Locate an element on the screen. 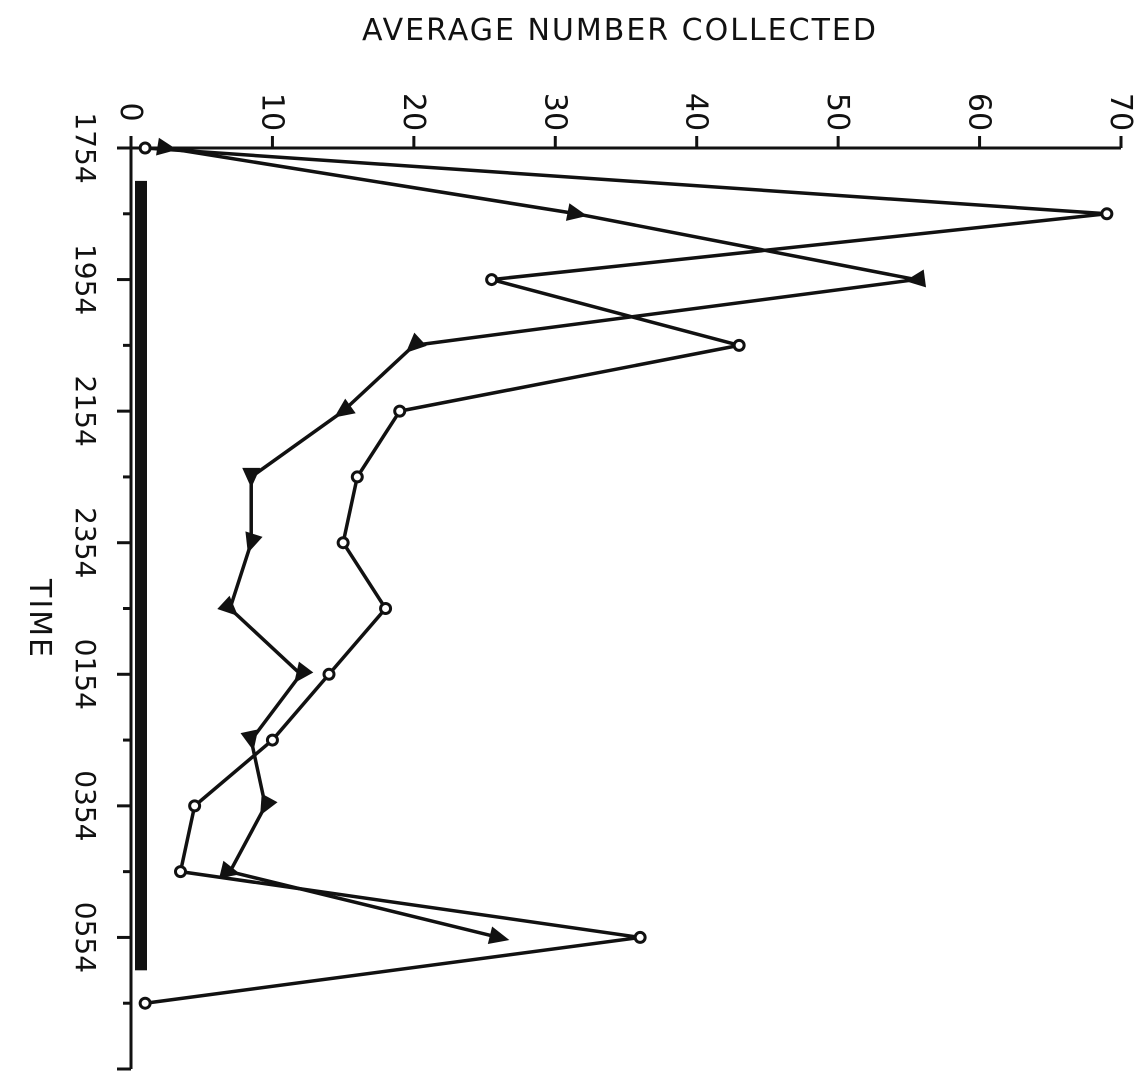 The image size is (1146, 1076). time-tick-label: 0354 is located at coordinates (85, 805).